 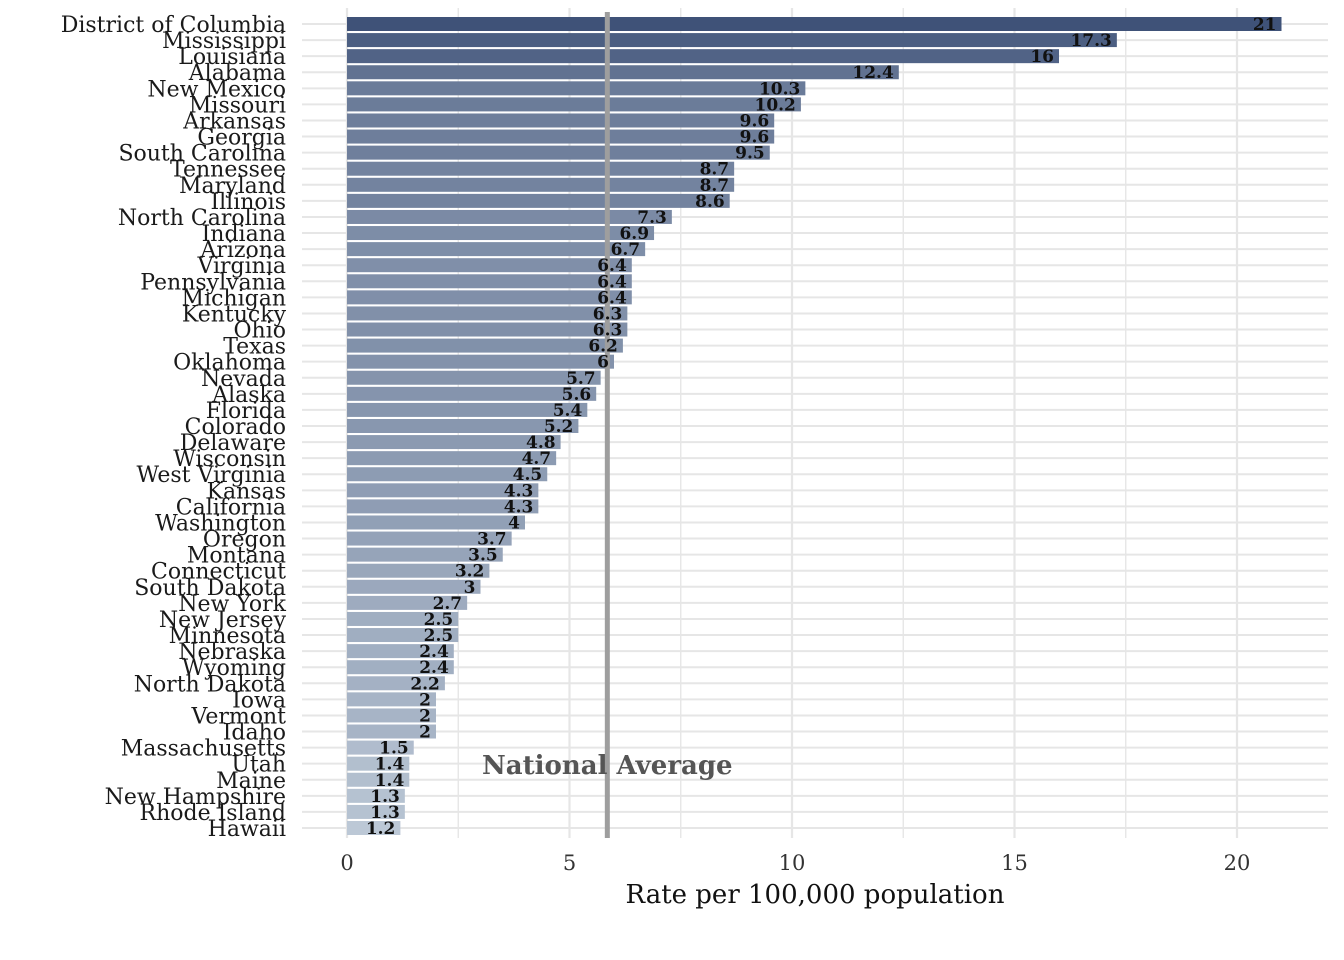 I want to click on x-axis-title: Rate per 100,000 population, so click(x=815, y=895).